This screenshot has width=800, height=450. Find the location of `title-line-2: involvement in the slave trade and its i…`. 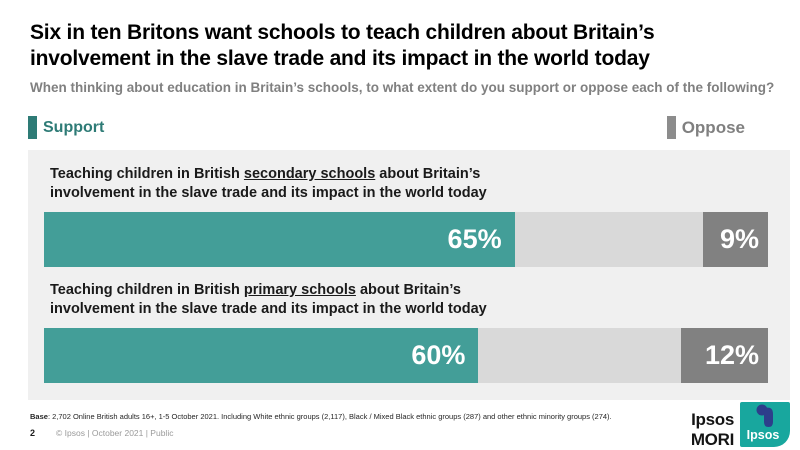

title-line-2: involvement in the slave trade and its i… is located at coordinates (340, 58).